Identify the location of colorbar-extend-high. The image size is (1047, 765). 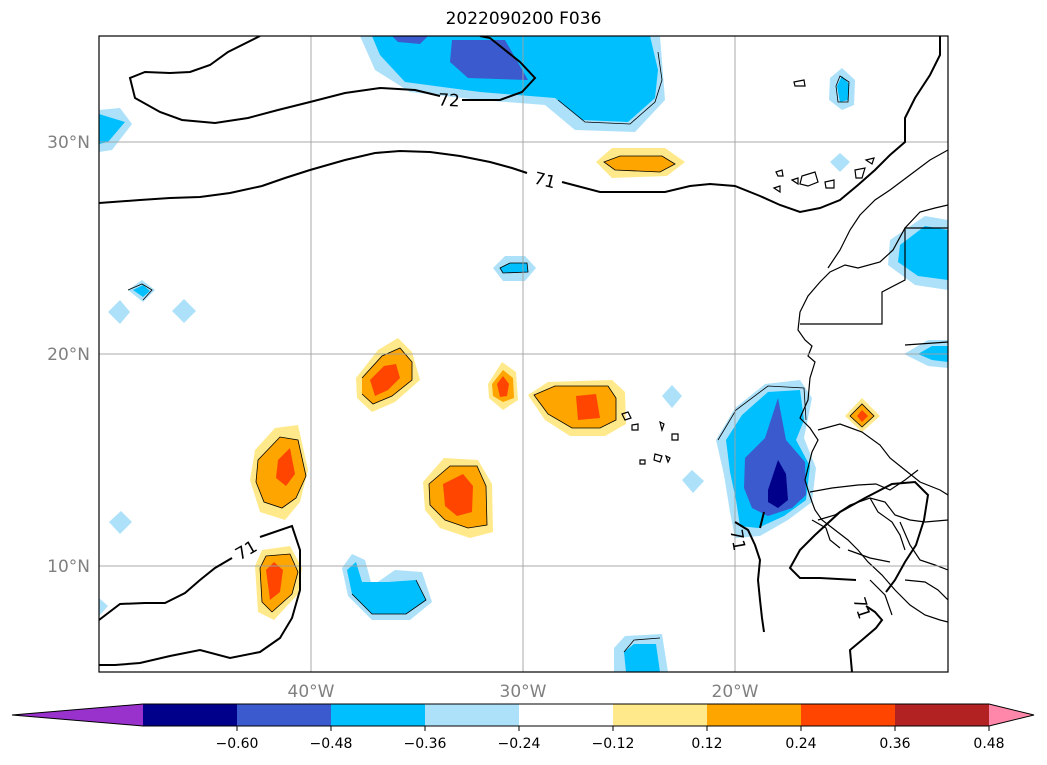
(1011, 715).